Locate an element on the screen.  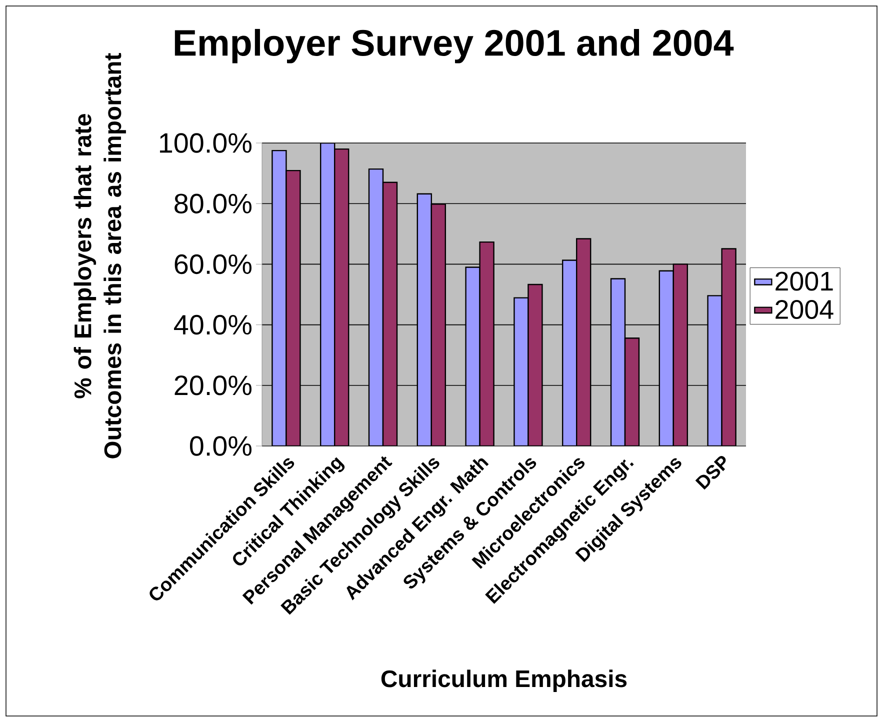
y-tick-label: 20.0% is located at coordinates (213, 386).